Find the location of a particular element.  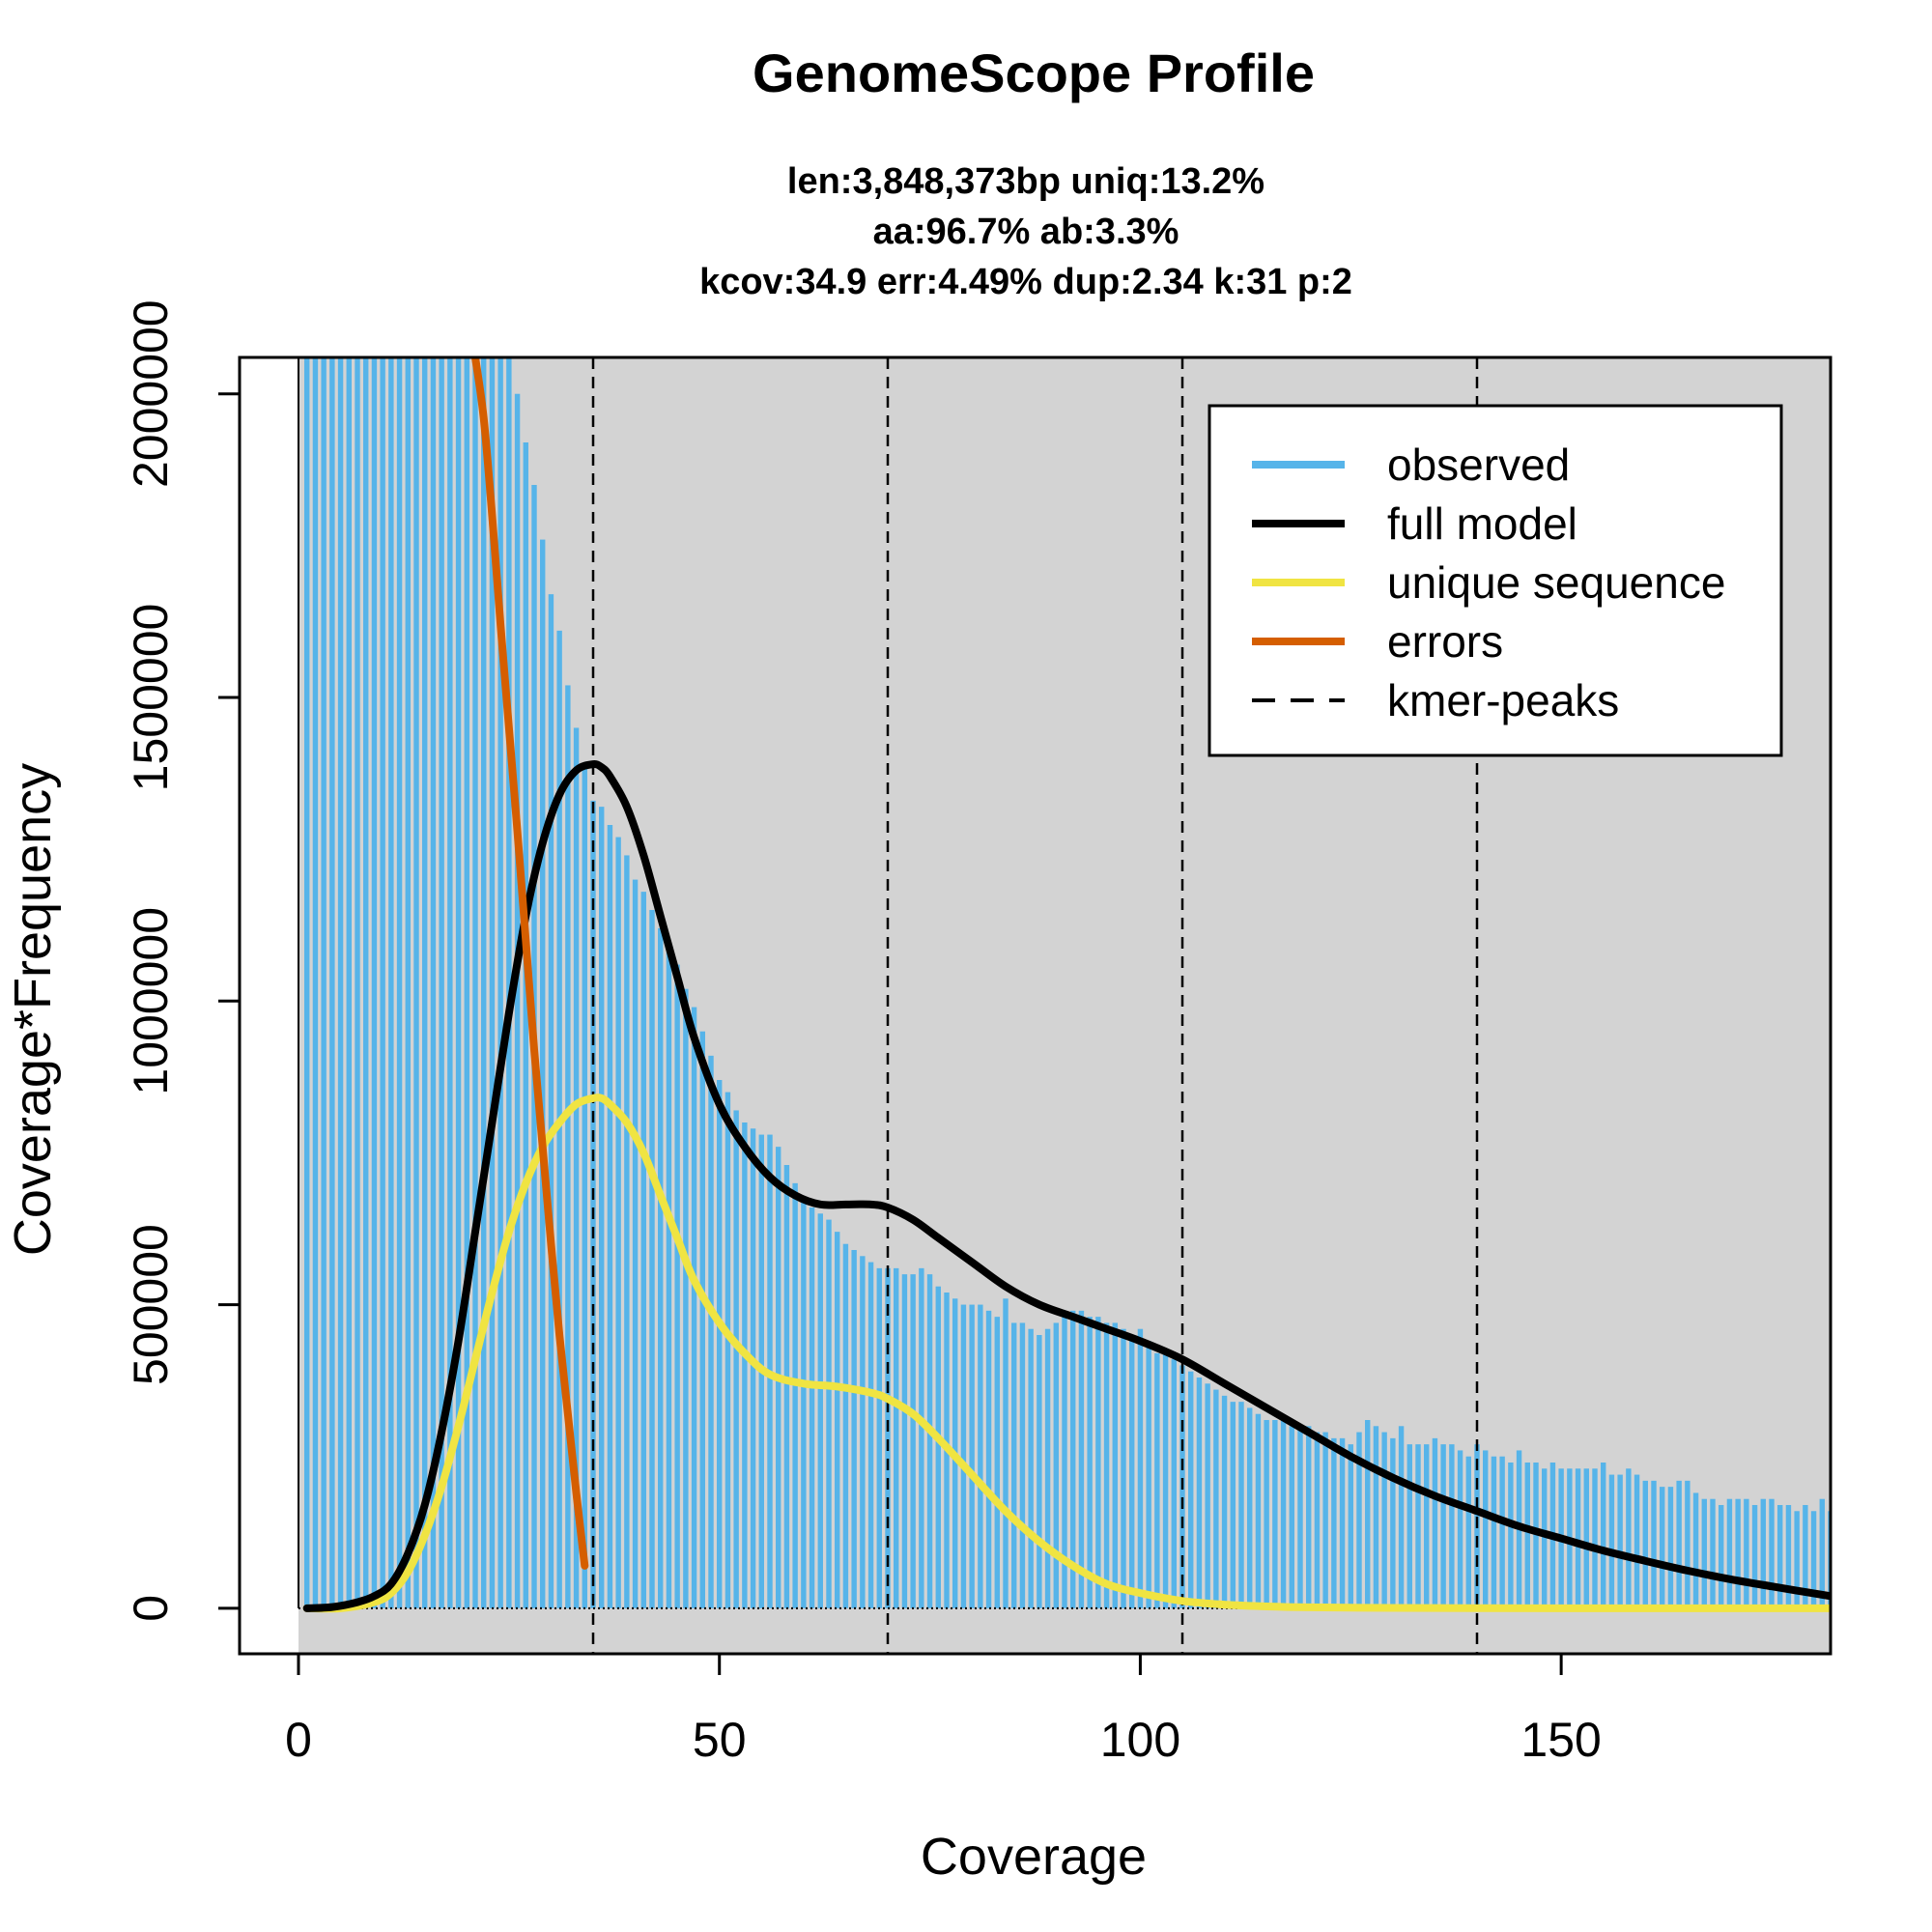

legend-label-full-model: full model is located at coordinates (1482, 523).